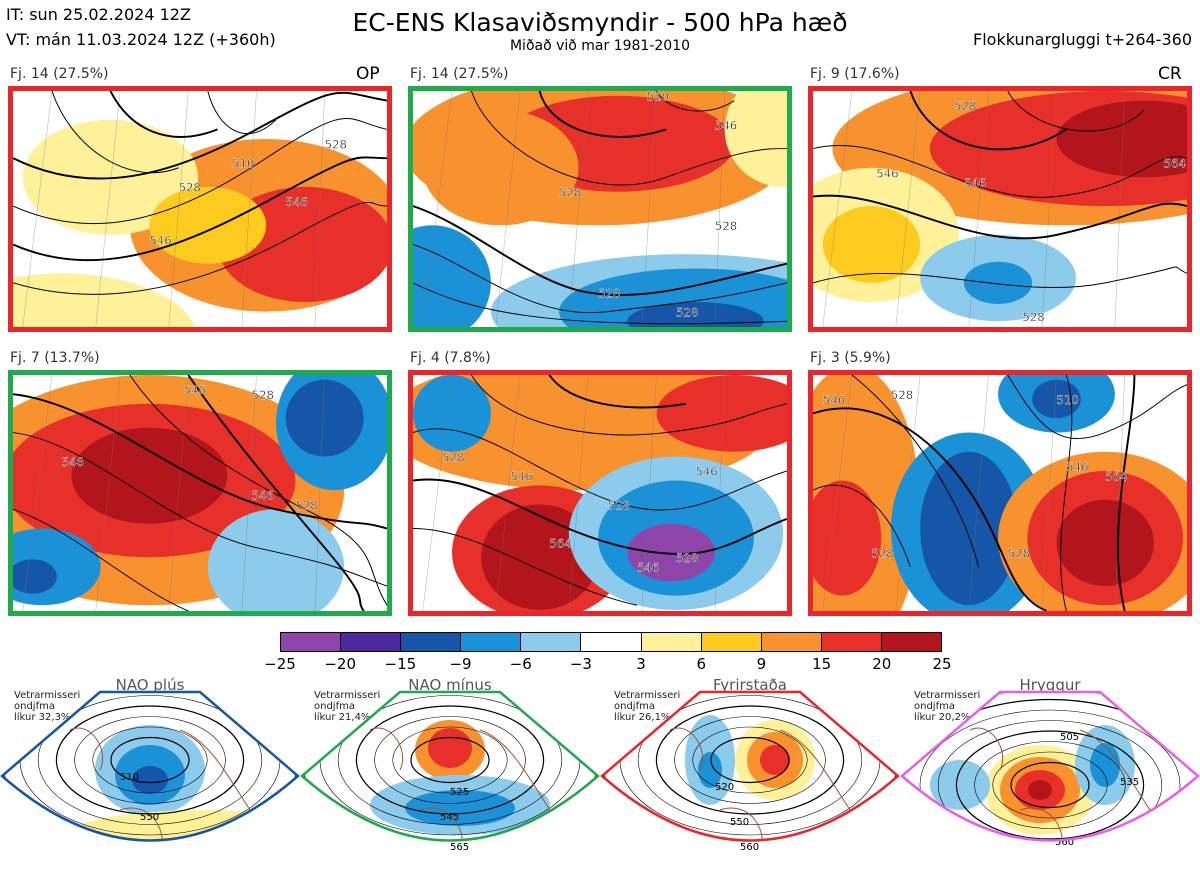 This screenshot has width=1200, height=874. Describe the element at coordinates (947, 706) in the screenshot. I see `regime-4-info: Vetrarmisseri ondjfma líkur 20,2%` at that location.